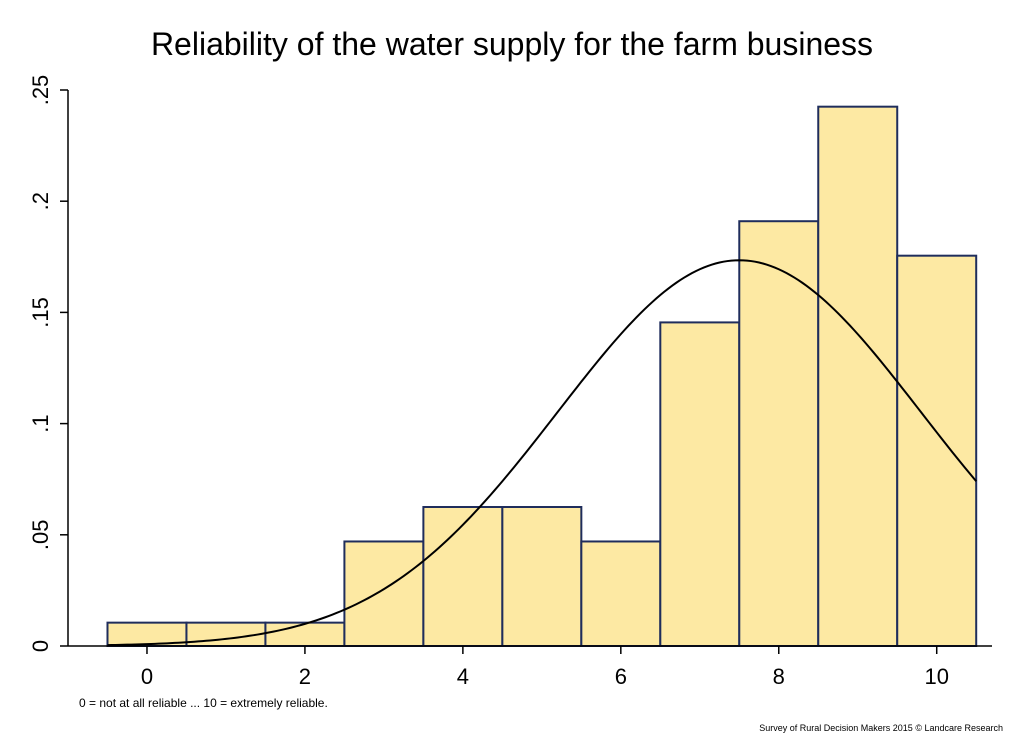  Describe the element at coordinates (305, 676) in the screenshot. I see `x-tick-label: 2` at that location.